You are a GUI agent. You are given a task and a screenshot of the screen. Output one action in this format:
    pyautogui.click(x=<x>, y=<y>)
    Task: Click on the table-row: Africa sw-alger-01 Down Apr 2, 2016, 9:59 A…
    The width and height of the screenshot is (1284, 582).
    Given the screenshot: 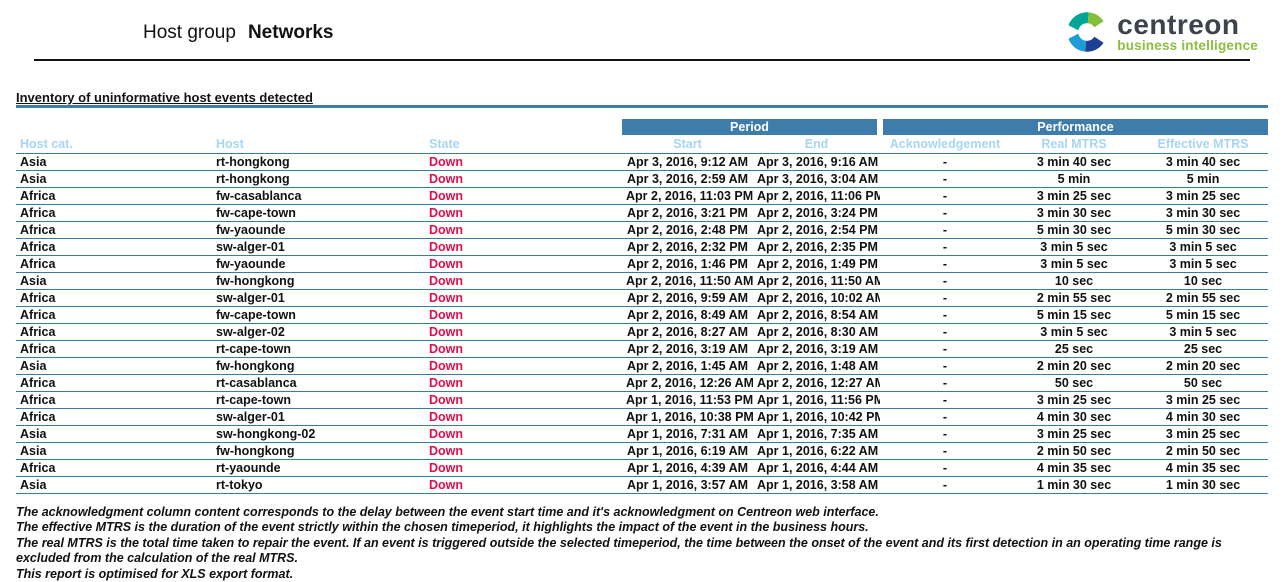 What is the action you would take?
    pyautogui.click(x=642, y=298)
    